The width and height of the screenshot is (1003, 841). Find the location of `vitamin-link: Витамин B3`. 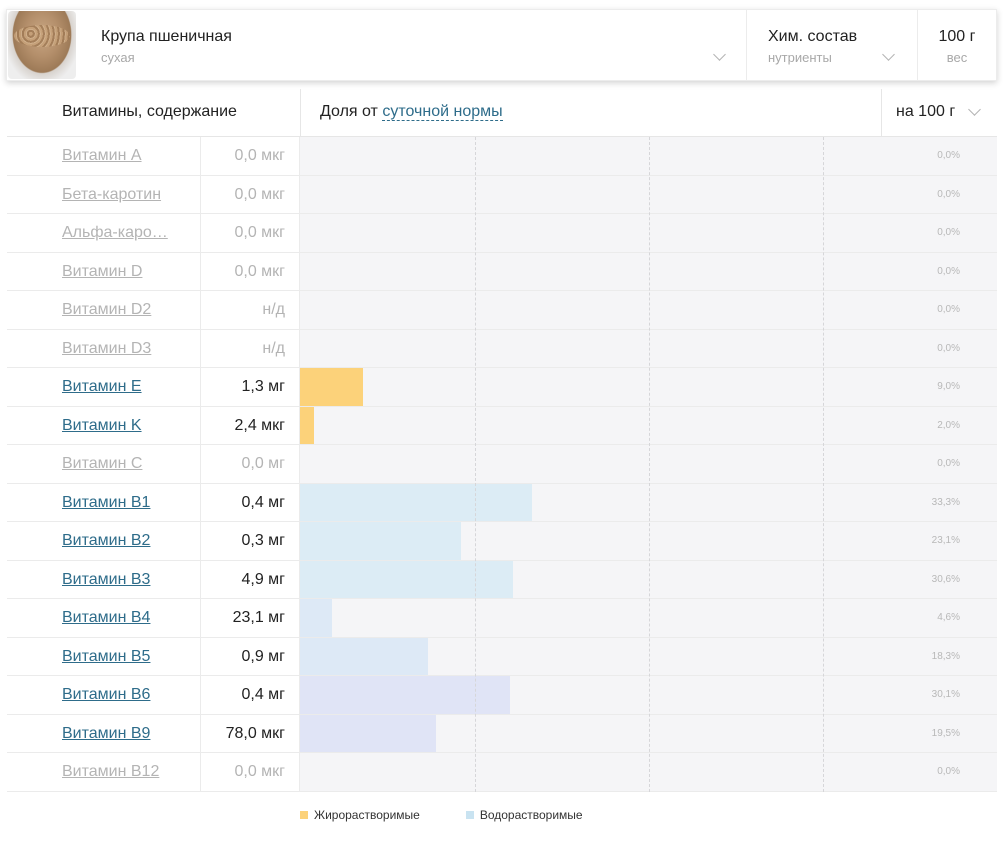

vitamin-link: Витамин B3 is located at coordinates (106, 579).